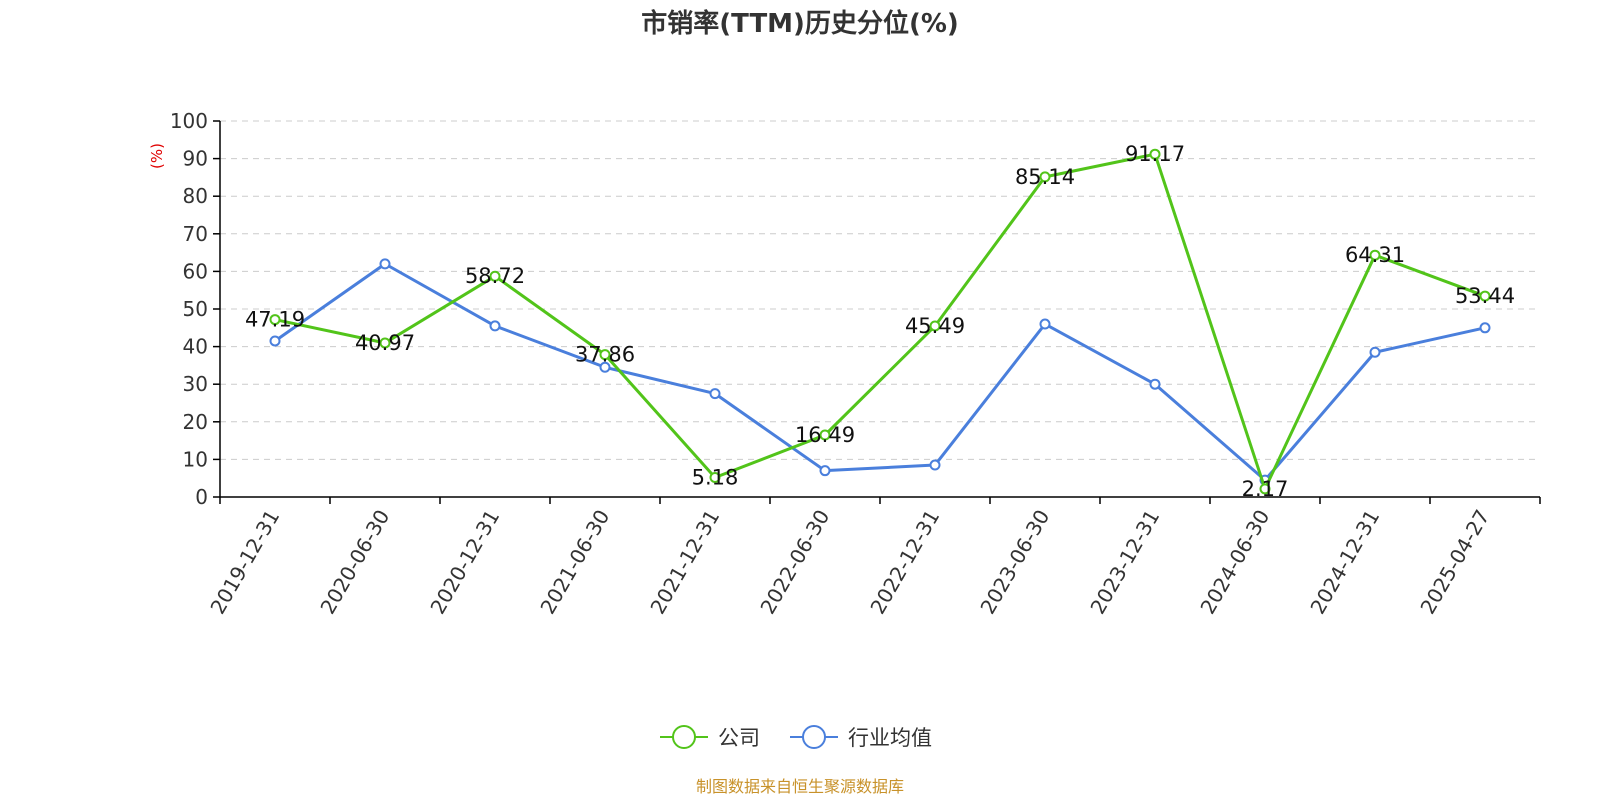 The width and height of the screenshot is (1600, 800). What do you see at coordinates (1014, 562) in the screenshot?
I see `x-tick-label: 2023-06-30` at bounding box center [1014, 562].